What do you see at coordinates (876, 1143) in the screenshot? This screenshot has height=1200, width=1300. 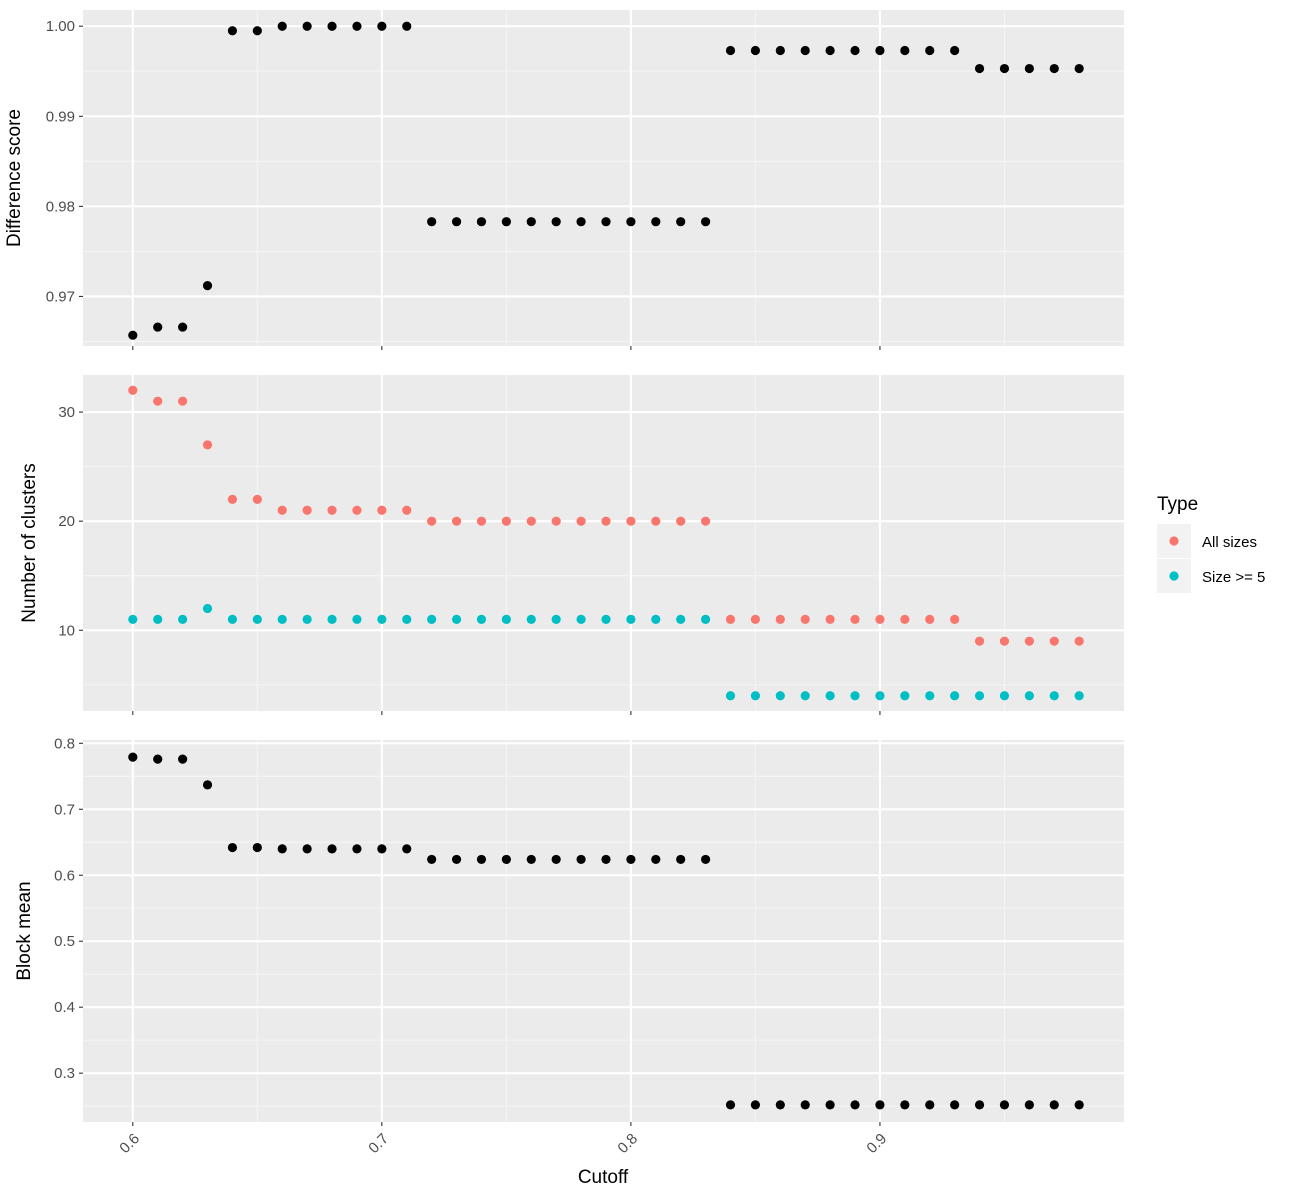 I see `x-tick-label: 0.9` at bounding box center [876, 1143].